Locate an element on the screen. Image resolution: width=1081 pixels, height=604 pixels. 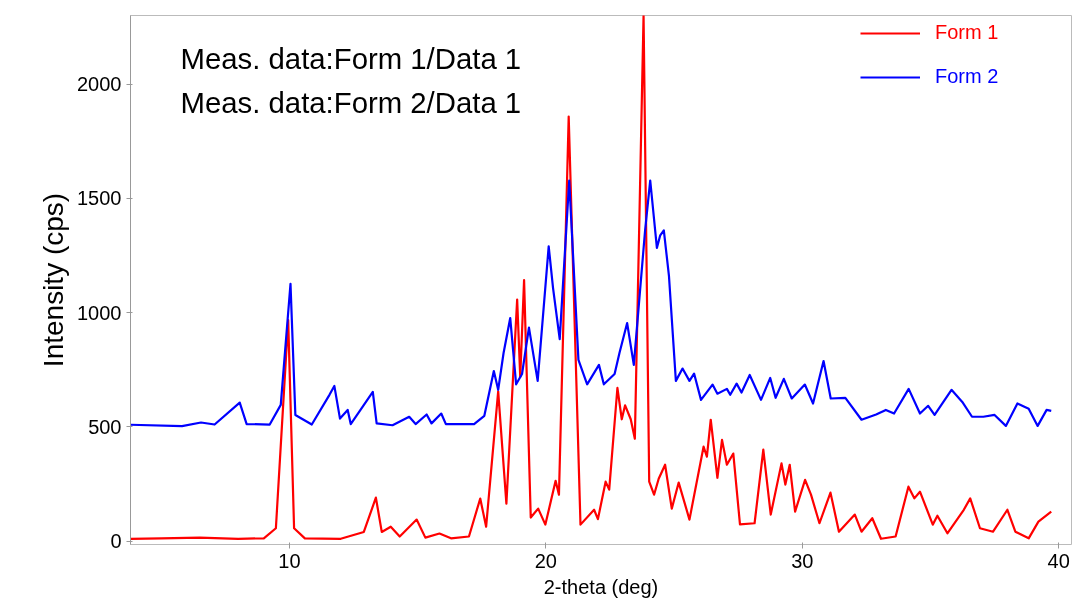
y-tick-label: 2000 is located at coordinates (99, 84).